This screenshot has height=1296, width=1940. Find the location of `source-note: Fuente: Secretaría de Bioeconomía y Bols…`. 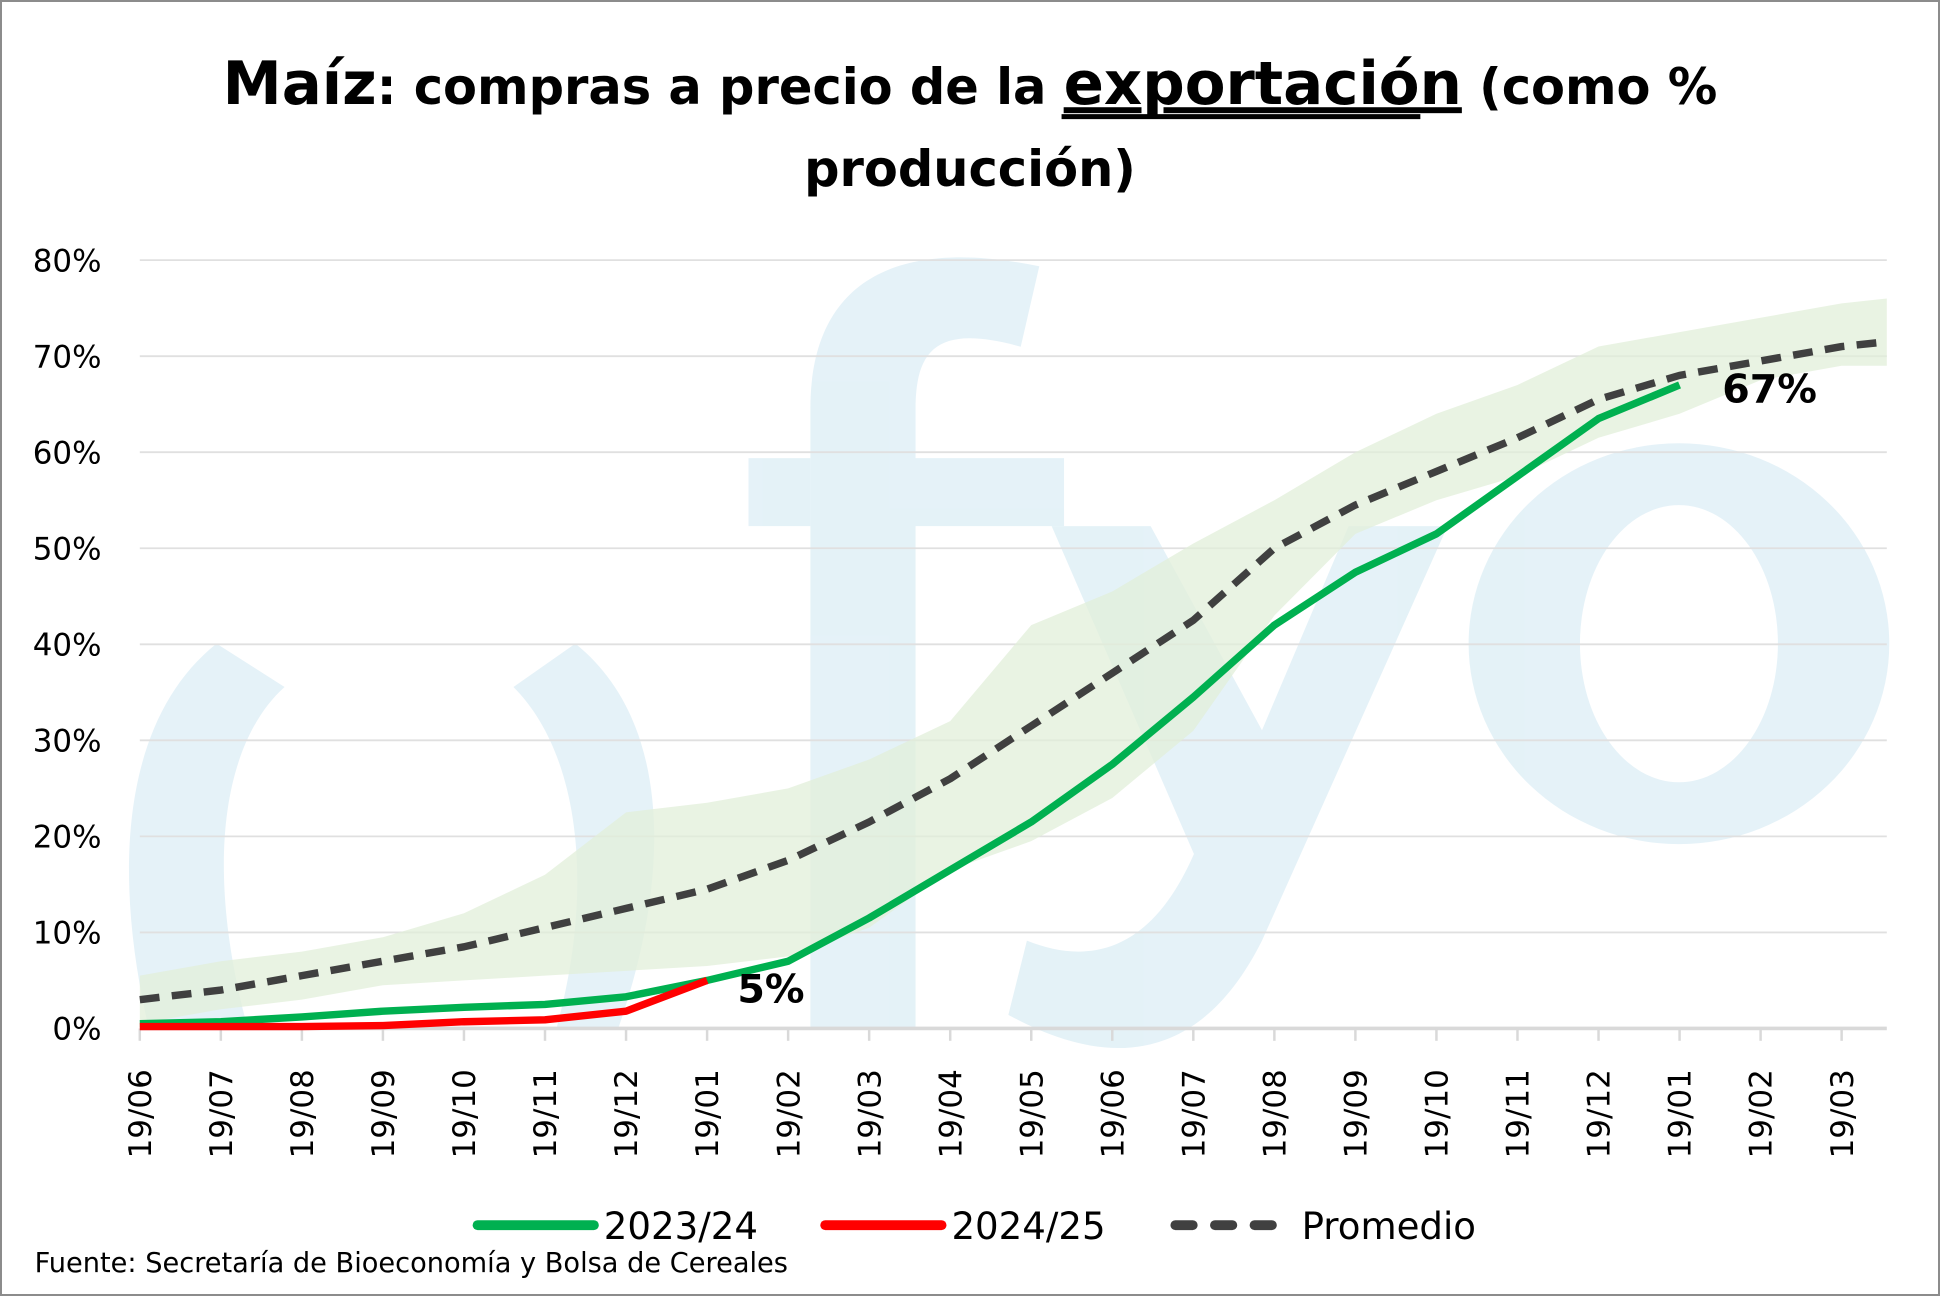

source-note: Fuente: Secretaría de Bioeconomía y Bols… is located at coordinates (411, 1263).